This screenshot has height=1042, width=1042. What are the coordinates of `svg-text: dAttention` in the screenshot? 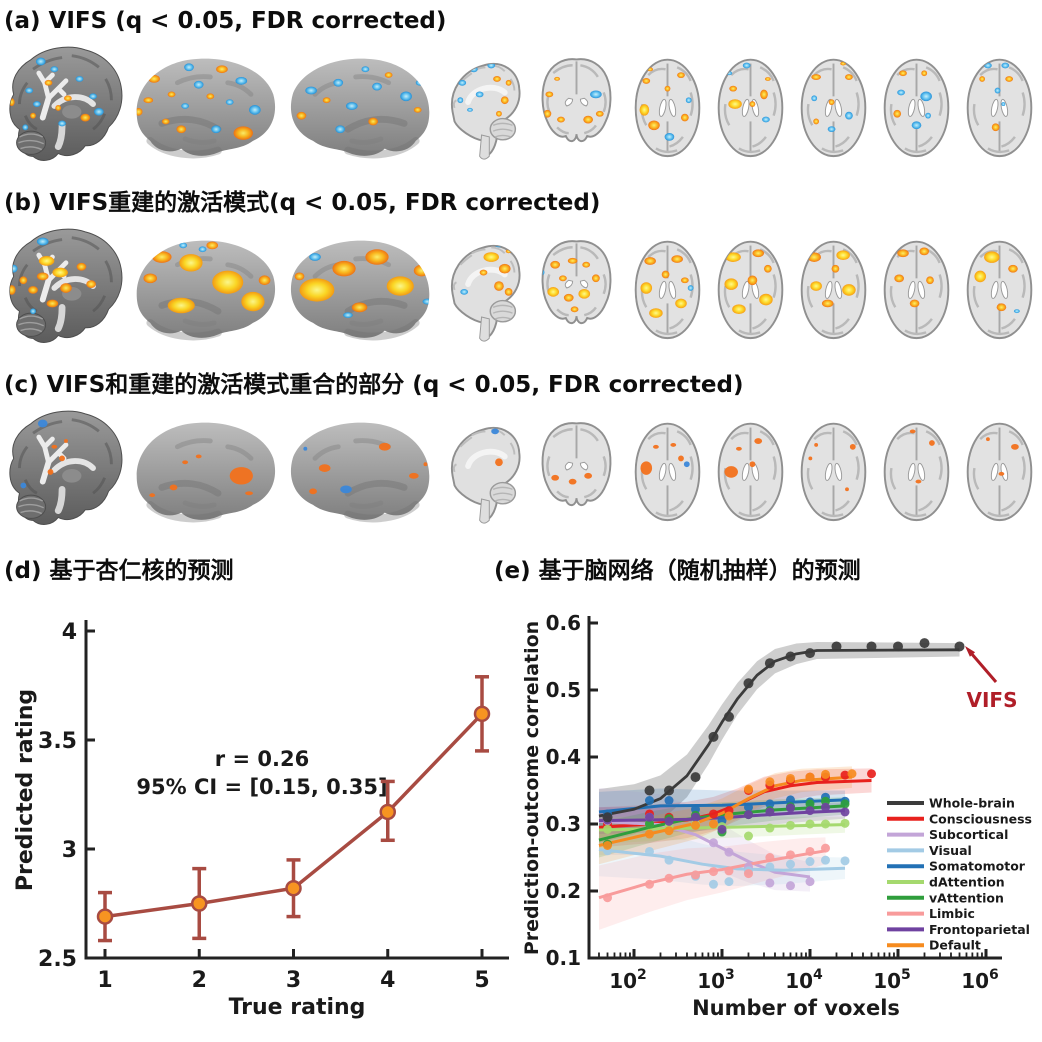 It's located at (967, 882).